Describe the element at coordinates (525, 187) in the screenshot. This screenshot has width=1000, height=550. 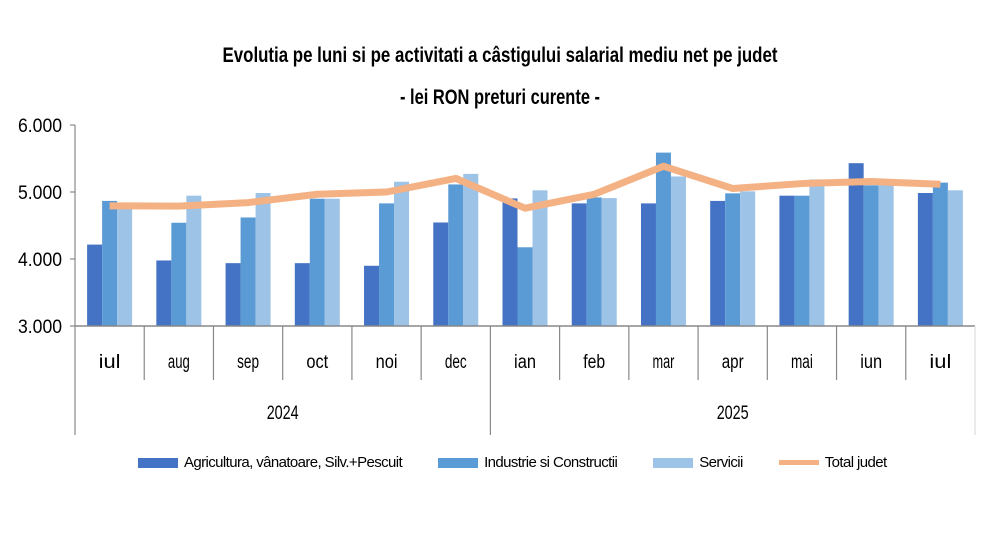
I see `line-group` at that location.